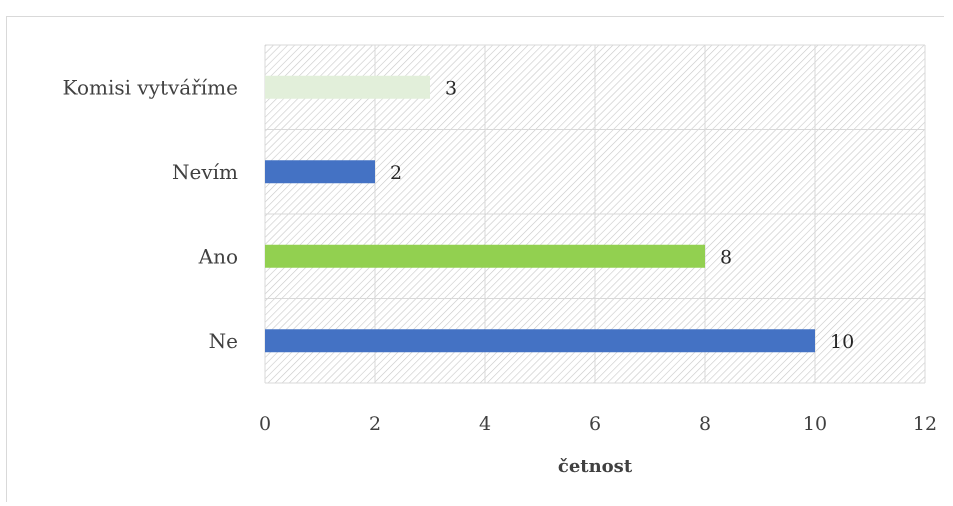  I want to click on x-tick-label: 8, so click(705, 424).